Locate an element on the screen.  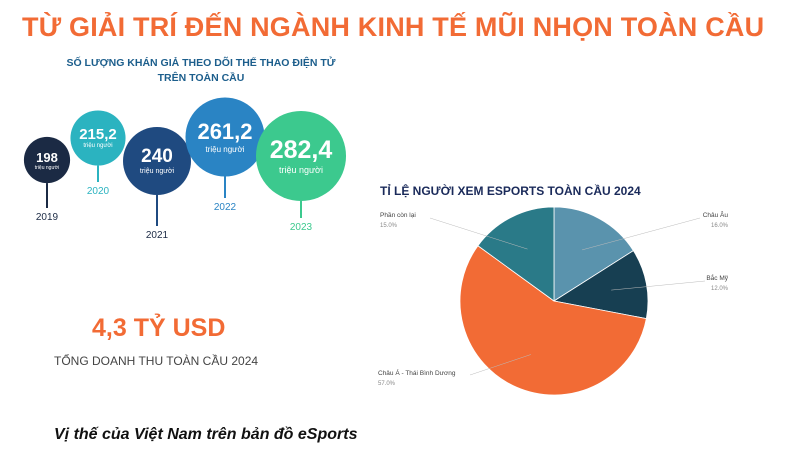
revenue-label: TỔNG DOANH THU TOÀN CẦU 2024 is located at coordinates (156, 361).